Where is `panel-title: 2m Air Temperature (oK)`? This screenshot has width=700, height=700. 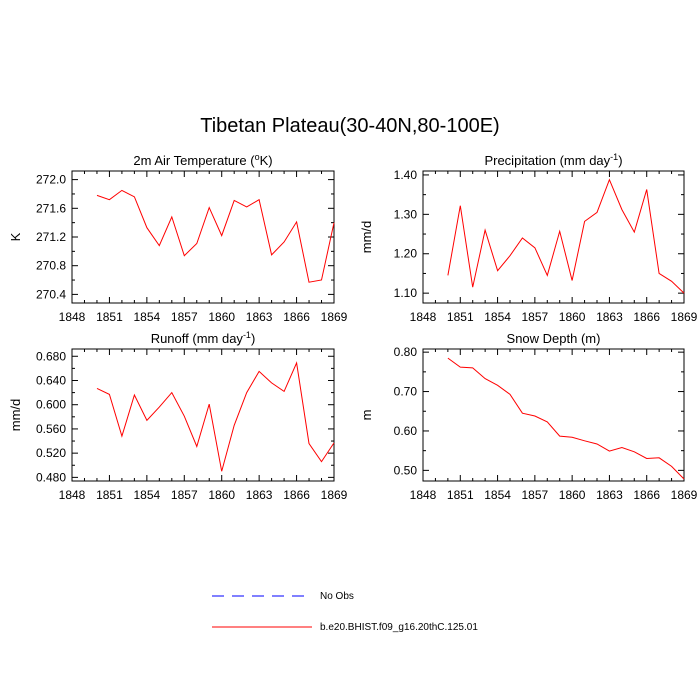
panel-title: 2m Air Temperature (oK) is located at coordinates (202, 160).